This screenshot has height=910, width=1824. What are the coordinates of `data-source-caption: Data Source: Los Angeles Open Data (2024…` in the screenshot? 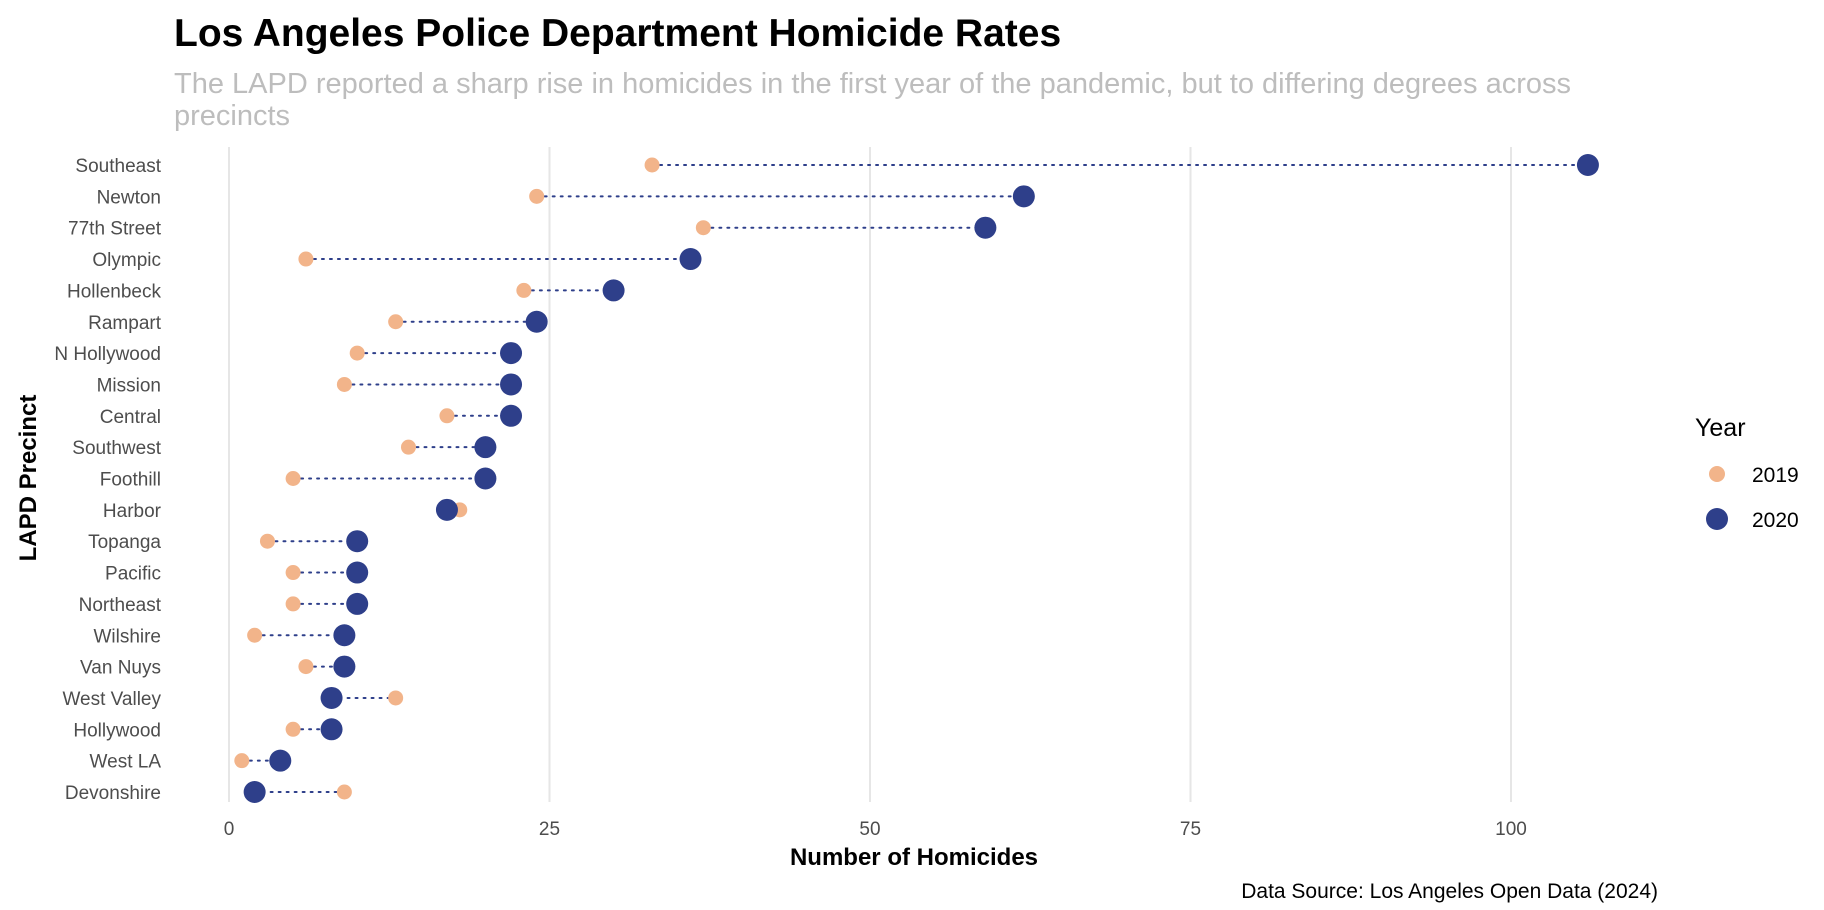 It's located at (1449, 891).